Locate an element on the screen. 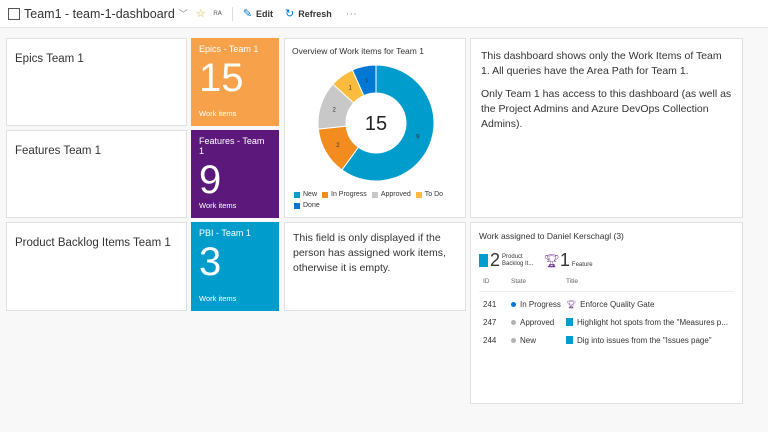 The height and width of the screenshot is (432, 768). table-row: 241 In Progress 🏆︎ Enforce Quality Gate is located at coordinates (569, 304).